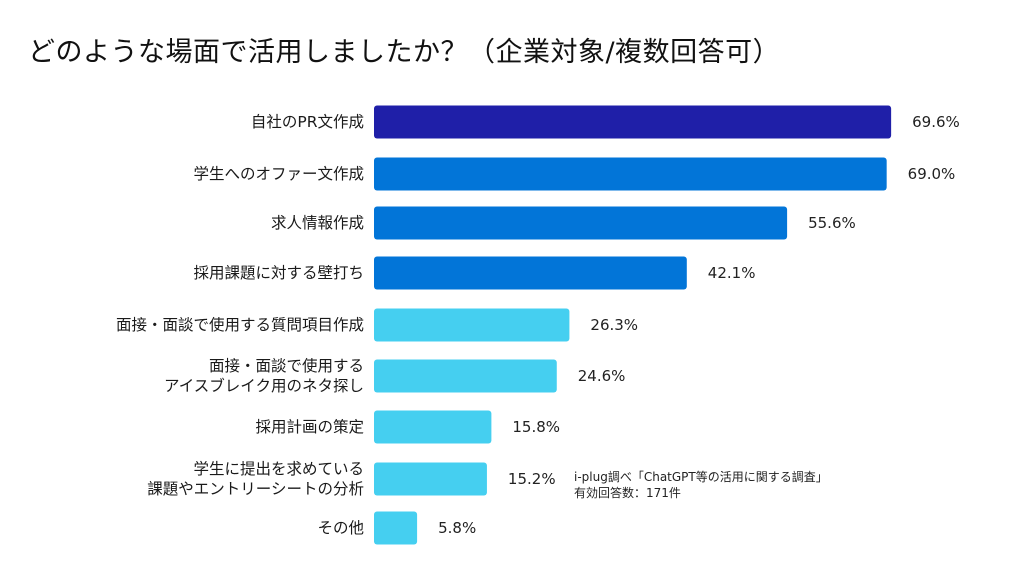  What do you see at coordinates (255, 489) in the screenshot?
I see `category-label-line: 課題やエントリーシートの分析` at bounding box center [255, 489].